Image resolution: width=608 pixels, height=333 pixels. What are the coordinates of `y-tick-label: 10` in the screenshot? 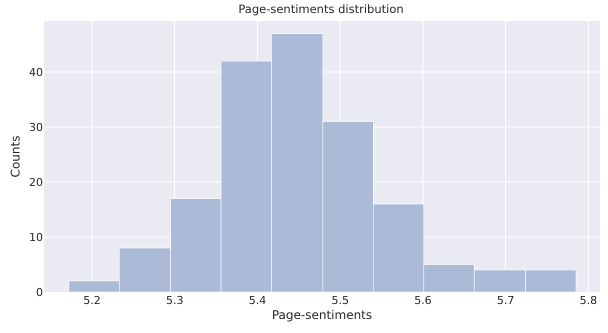 It's located at (36, 237).